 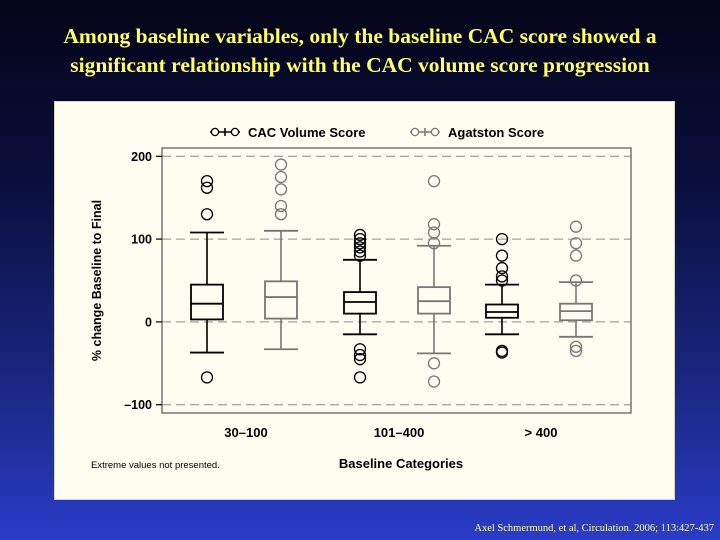 What do you see at coordinates (97, 280) in the screenshot?
I see `y-axis-label: % change Baseline to Final` at bounding box center [97, 280].